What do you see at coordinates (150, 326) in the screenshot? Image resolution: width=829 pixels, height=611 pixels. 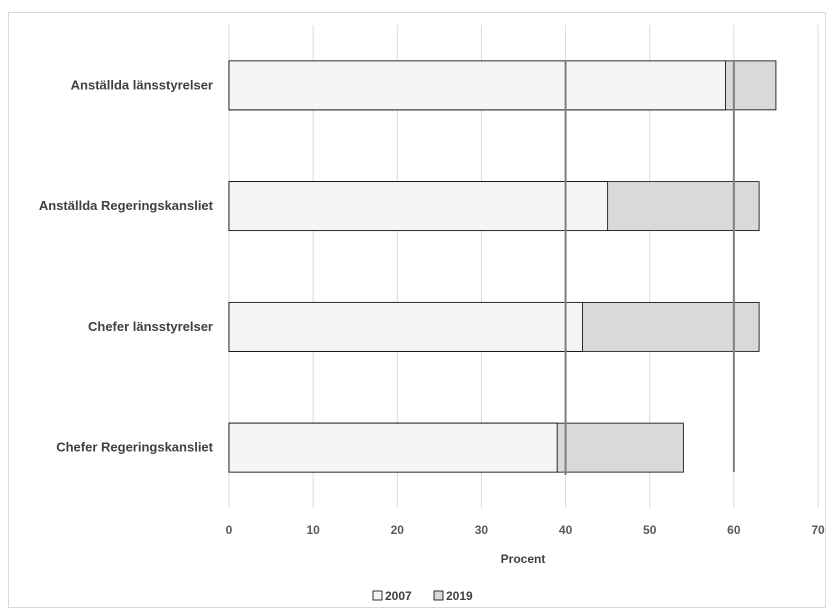 I see `category-label-2: Chefer länsstyrelser` at bounding box center [150, 326].